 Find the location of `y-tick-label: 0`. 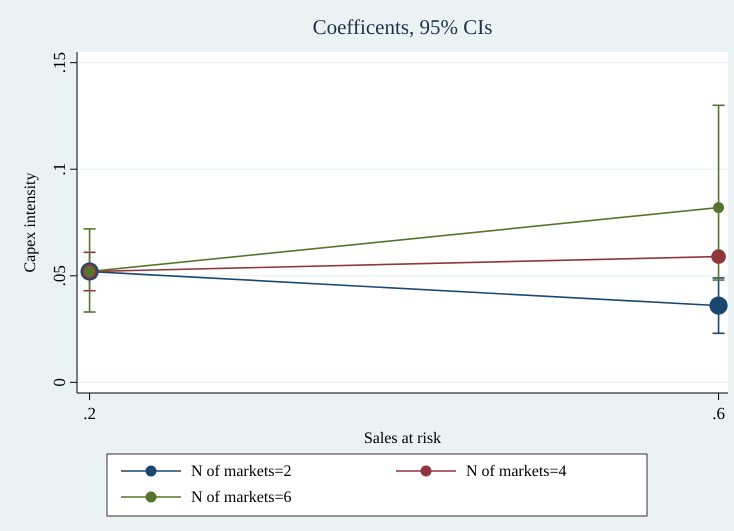

y-tick-label: 0 is located at coordinates (59, 382).